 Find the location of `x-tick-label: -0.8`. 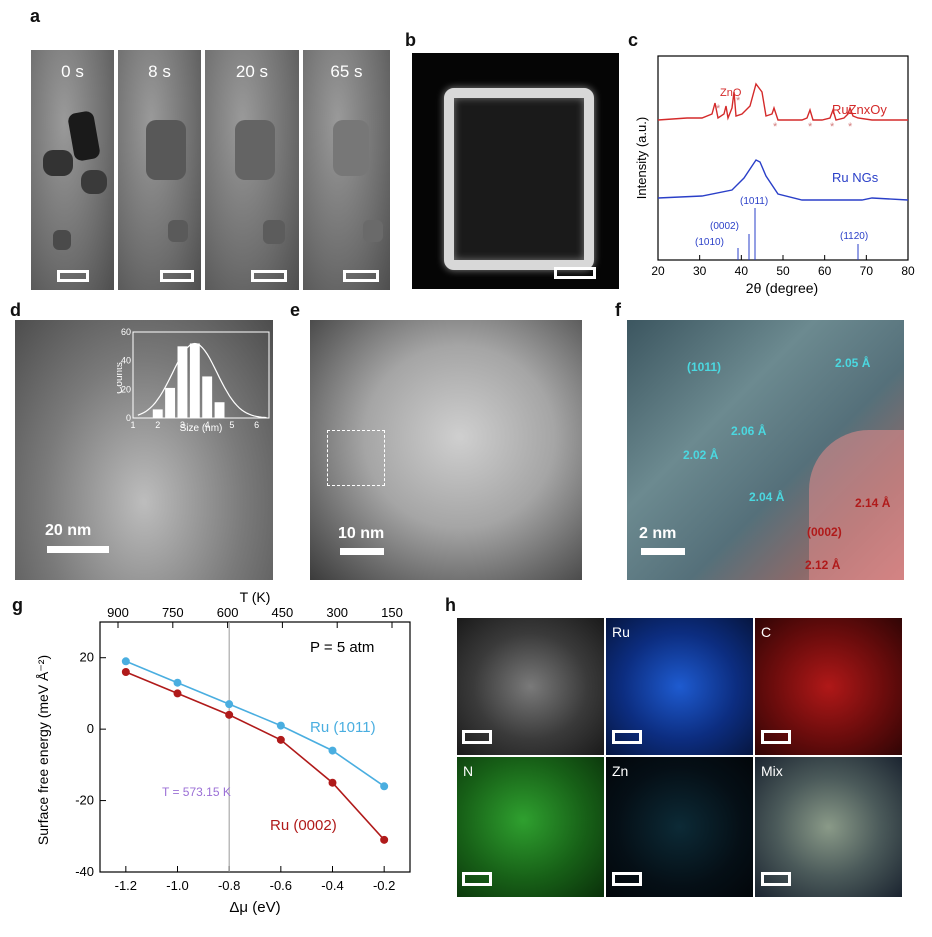

x-tick-label: -0.8 is located at coordinates (229, 885).